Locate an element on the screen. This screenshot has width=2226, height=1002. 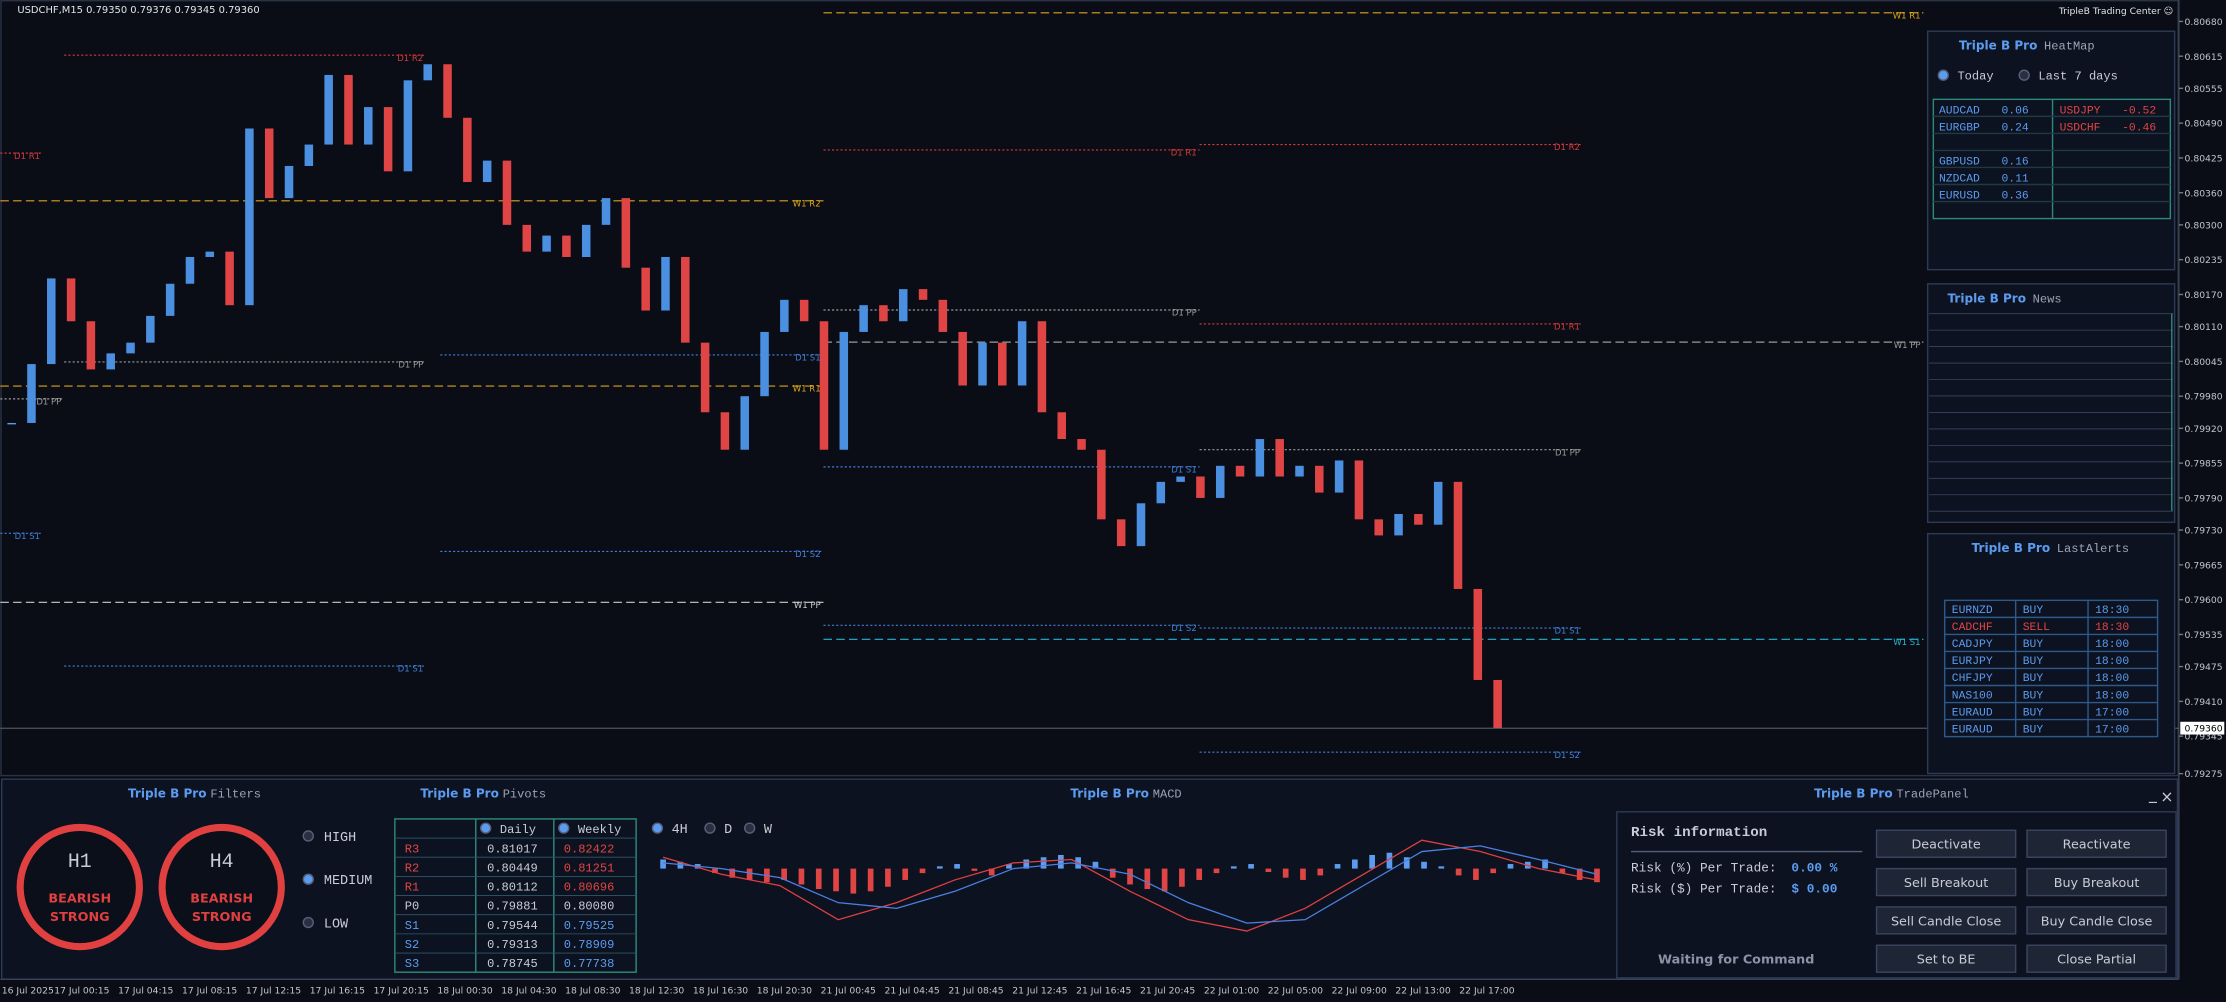
panel is located at coordinates (2051, 403).